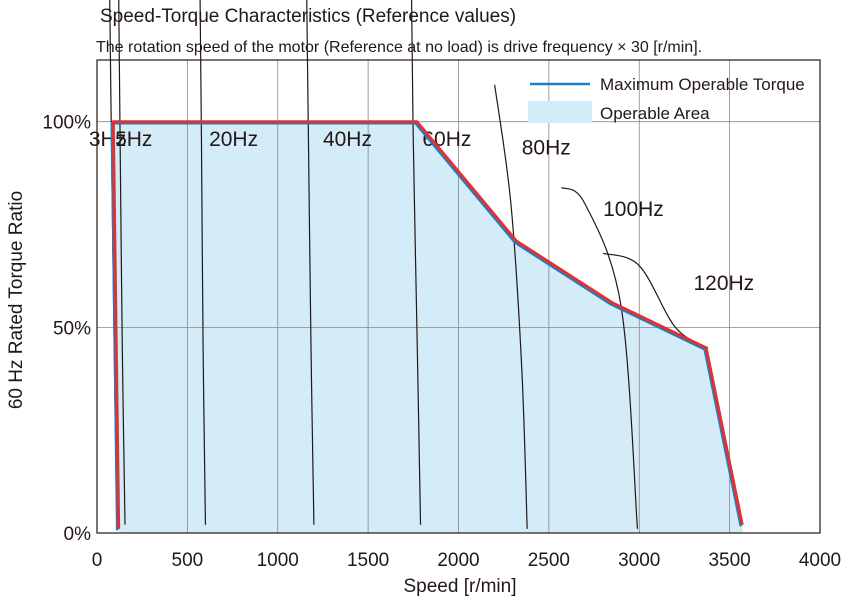 Image resolution: width=858 pixels, height=604 pixels. What do you see at coordinates (600, 357) in the screenshot?
I see `curve-100hz` at bounding box center [600, 357].